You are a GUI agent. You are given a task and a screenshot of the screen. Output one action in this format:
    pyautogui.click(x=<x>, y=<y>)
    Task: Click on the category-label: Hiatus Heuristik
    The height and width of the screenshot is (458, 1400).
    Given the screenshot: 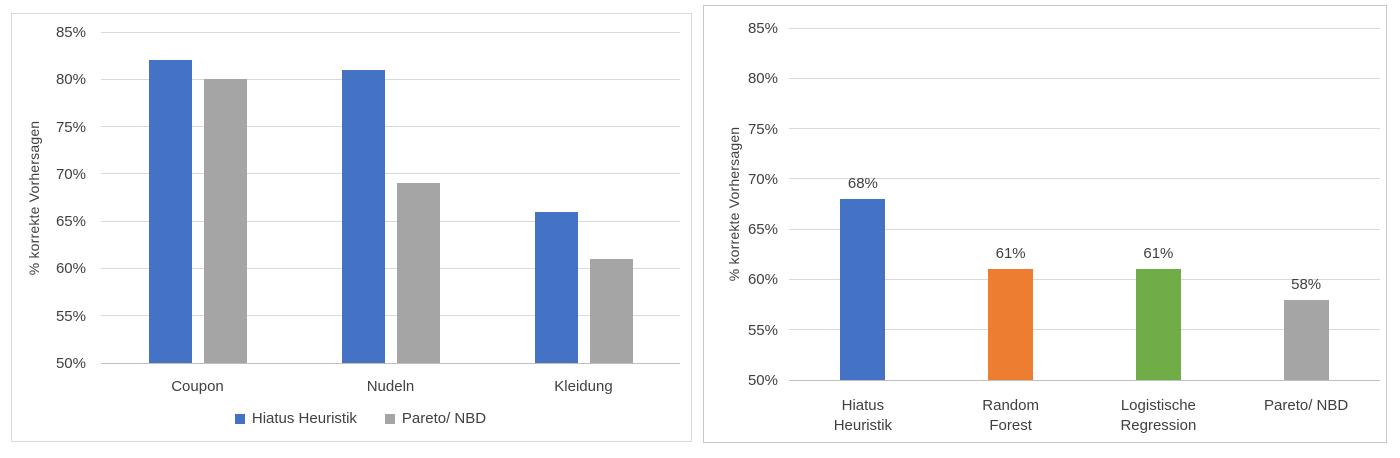 What is the action you would take?
    pyautogui.click(x=863, y=415)
    